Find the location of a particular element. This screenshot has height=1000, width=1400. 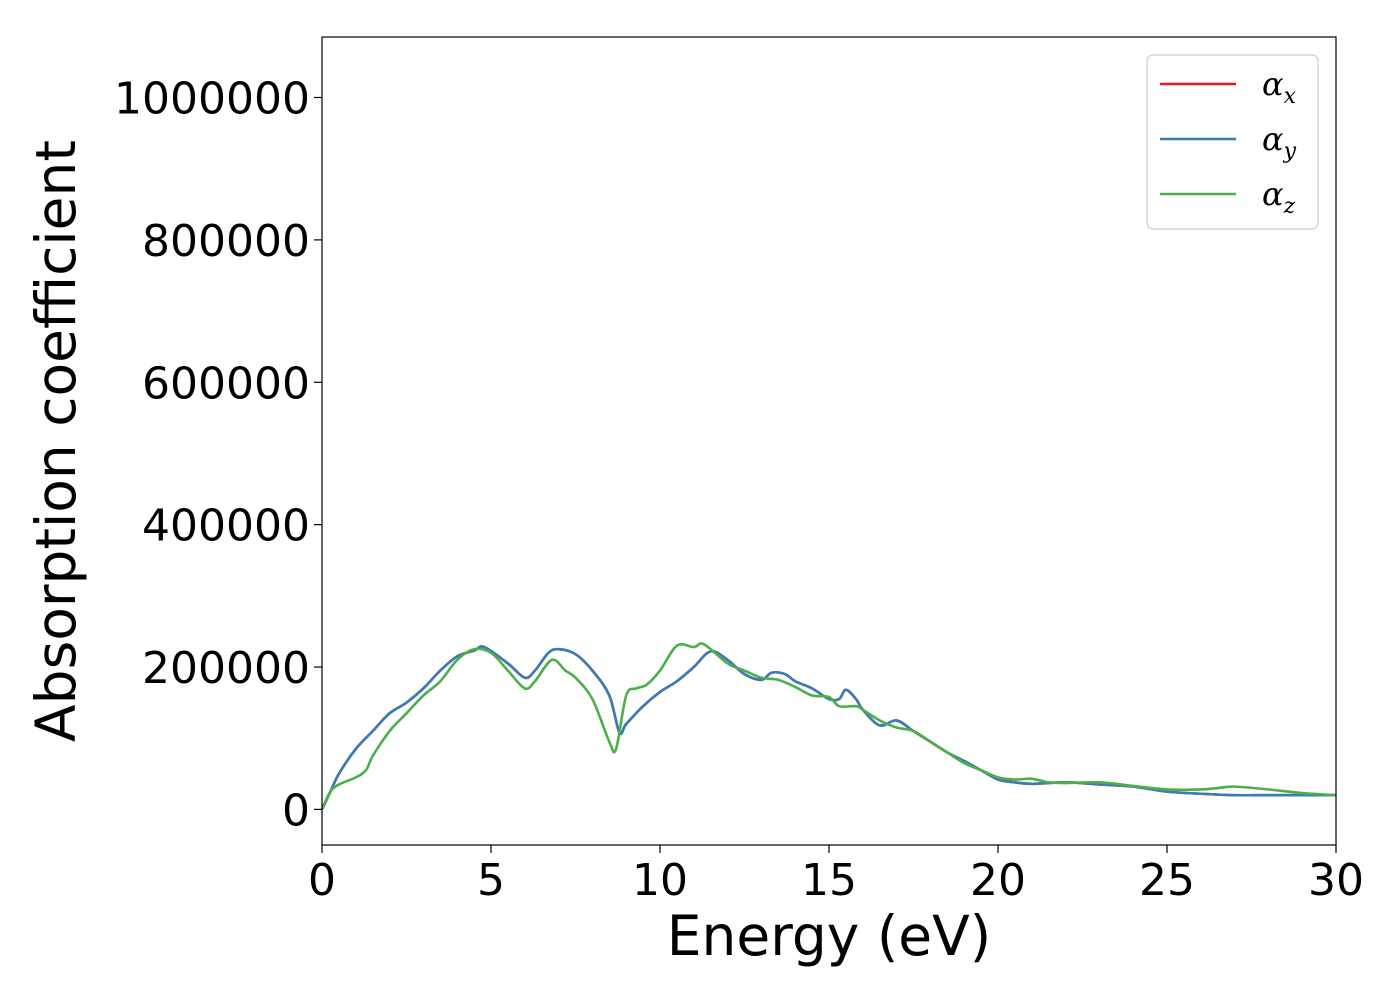

y-axis-label: Absorption coefficient is located at coordinates (56, 441).